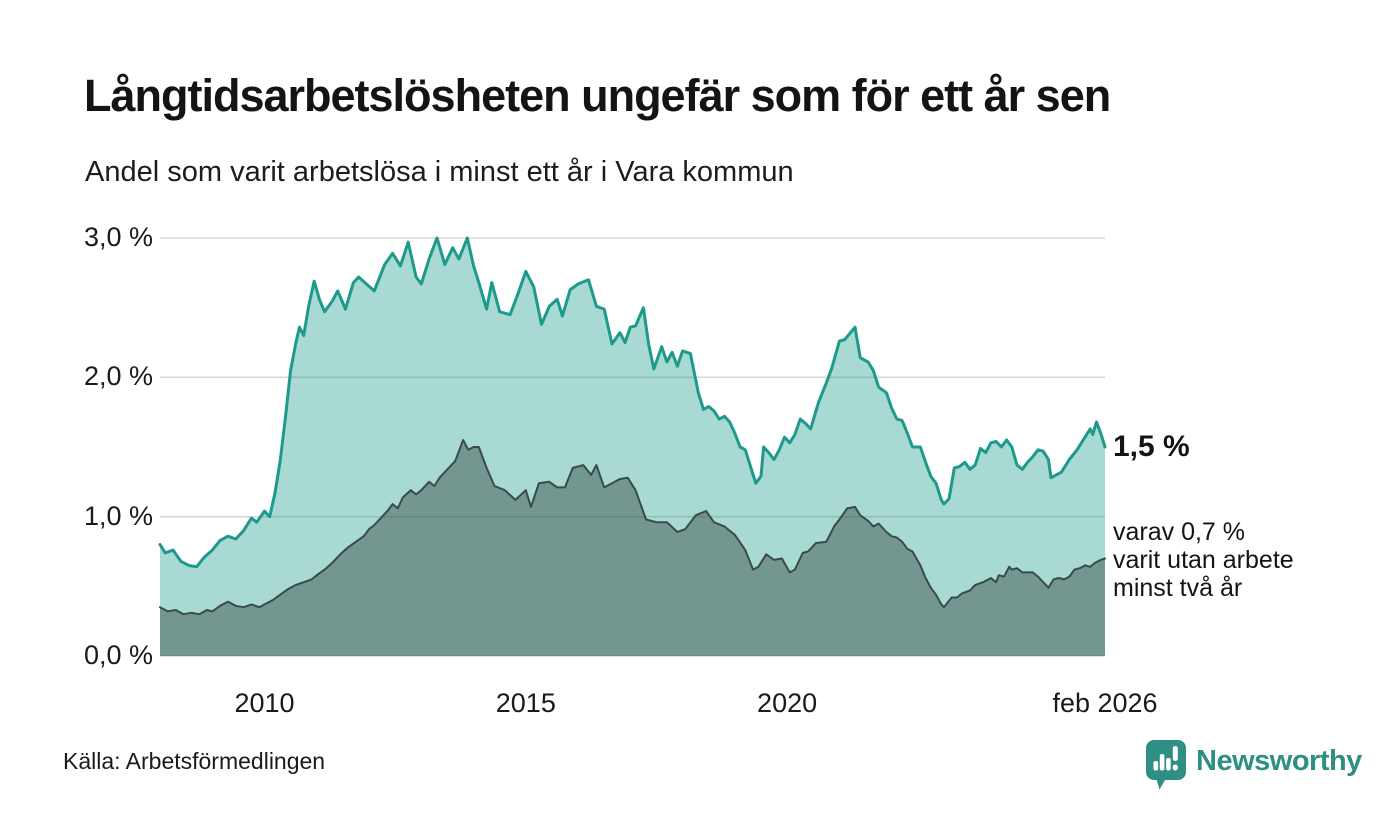  I want to click on y-tick-0,0%: 0,0 %, so click(118, 655).